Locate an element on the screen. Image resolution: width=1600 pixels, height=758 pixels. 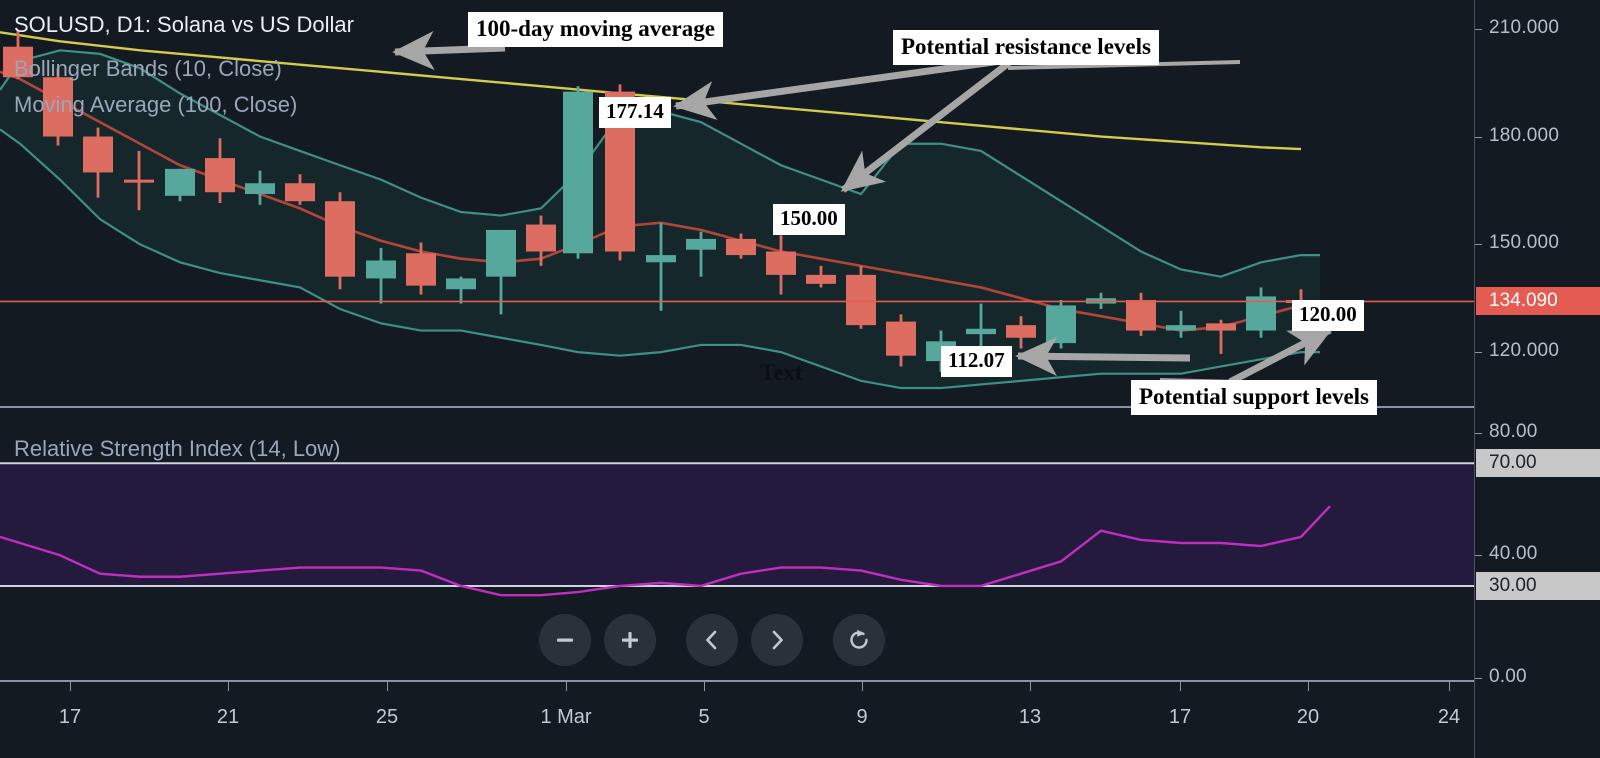
time-axis-label: 24 is located at coordinates (1449, 717).